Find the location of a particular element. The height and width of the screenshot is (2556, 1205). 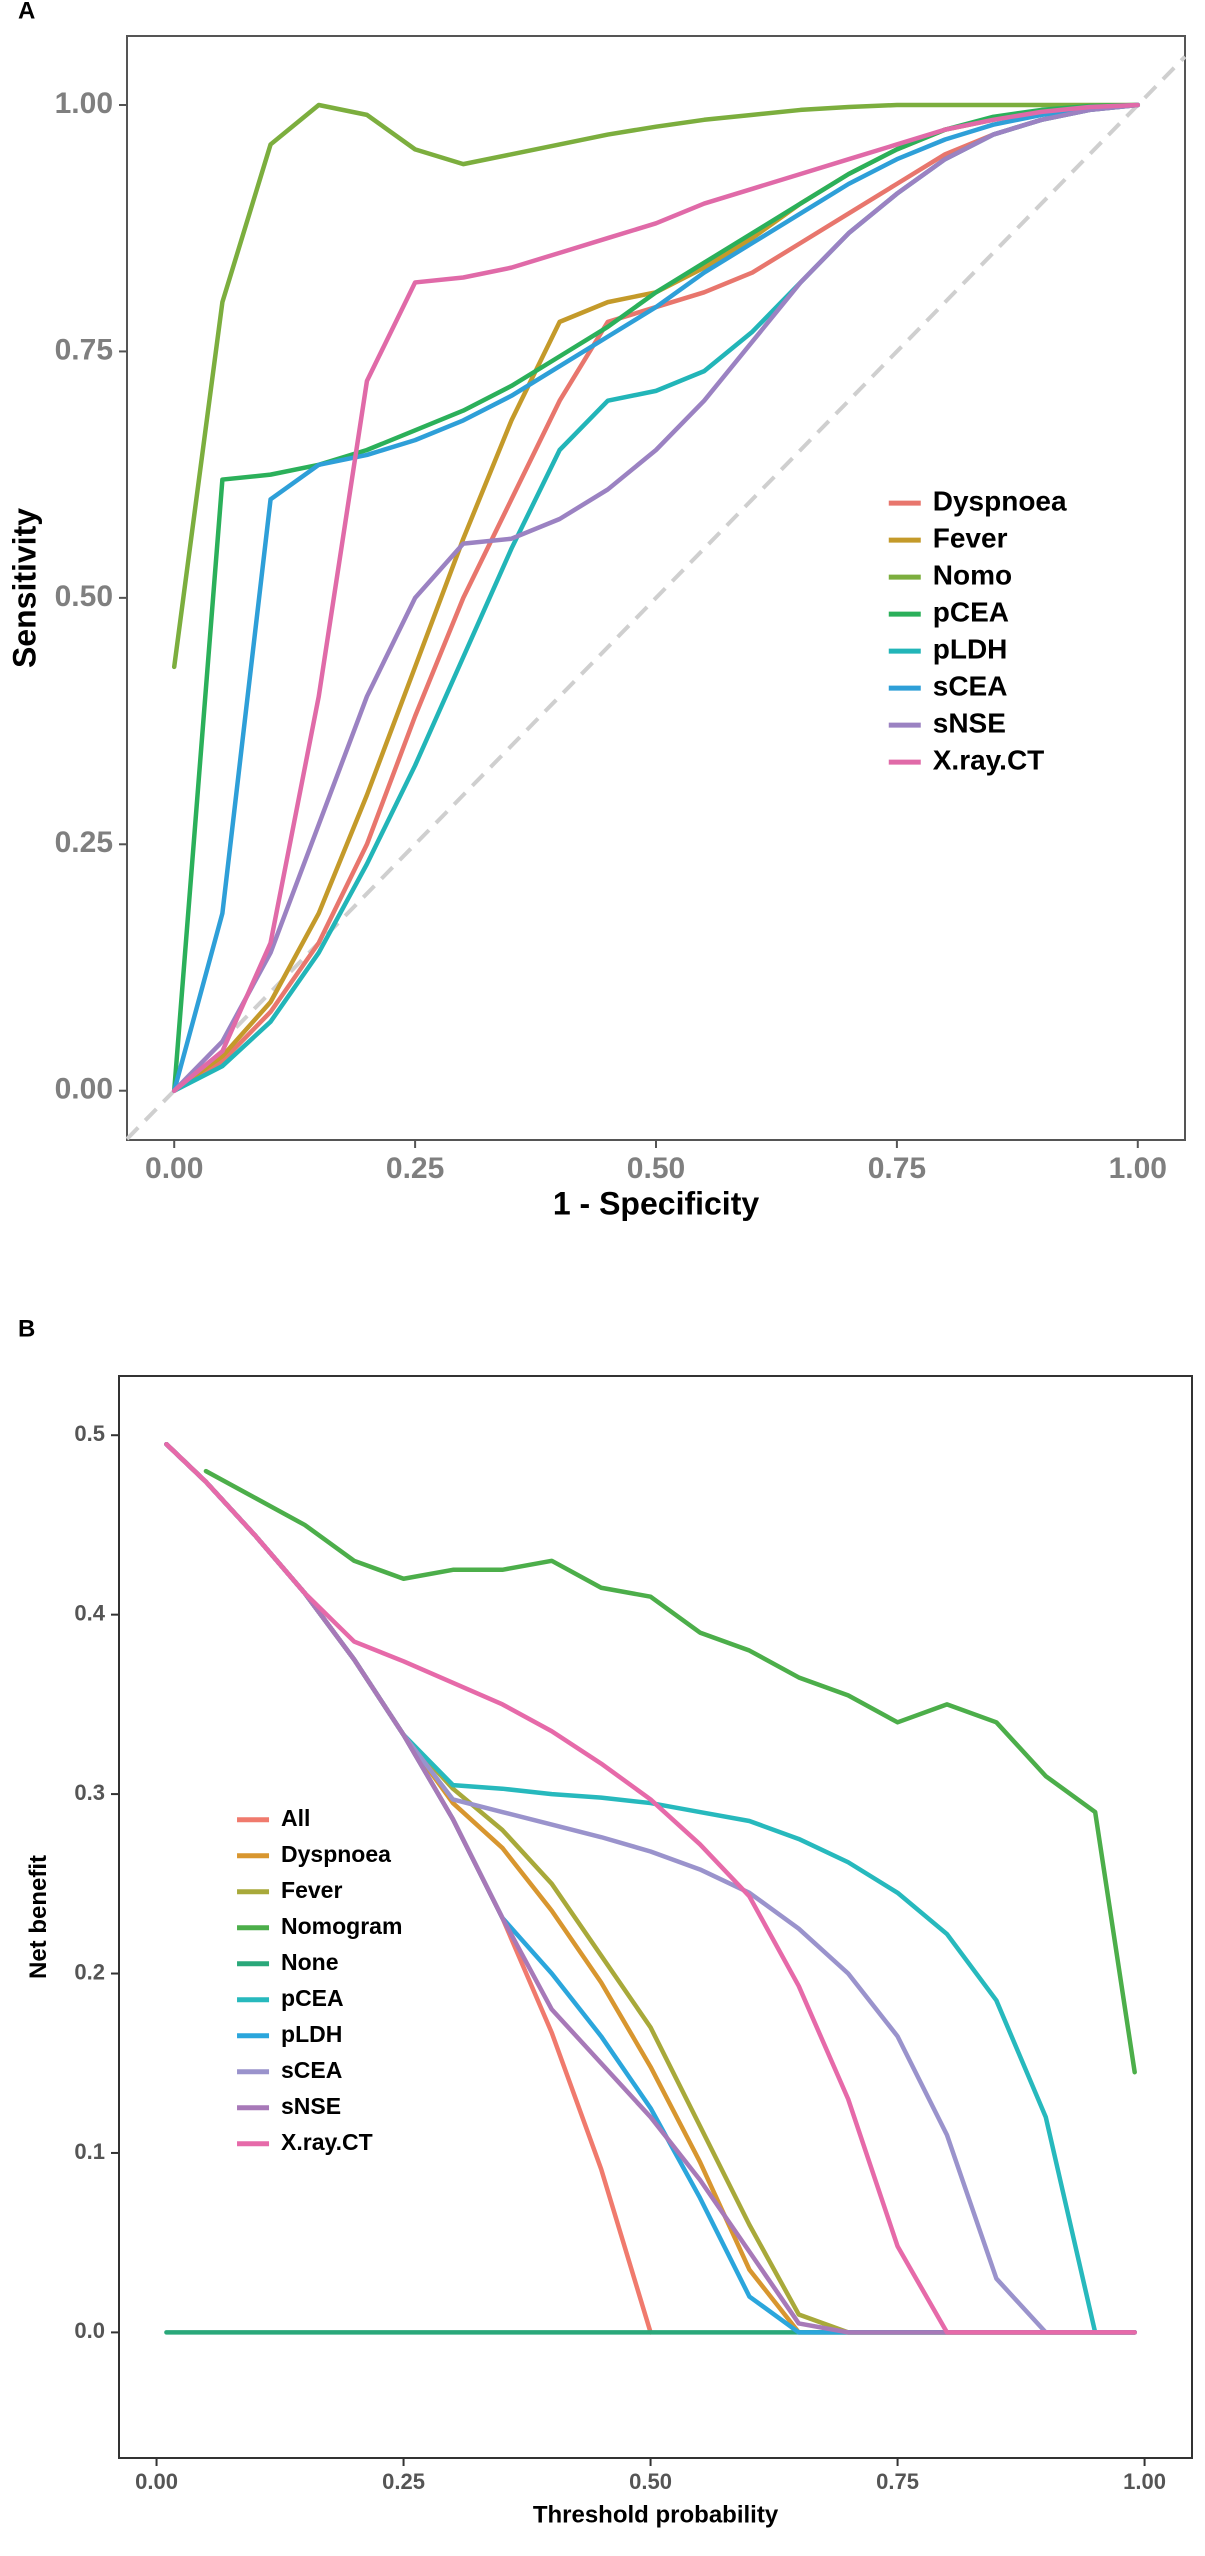

y-tick-label: 1.00 is located at coordinates (84, 103).